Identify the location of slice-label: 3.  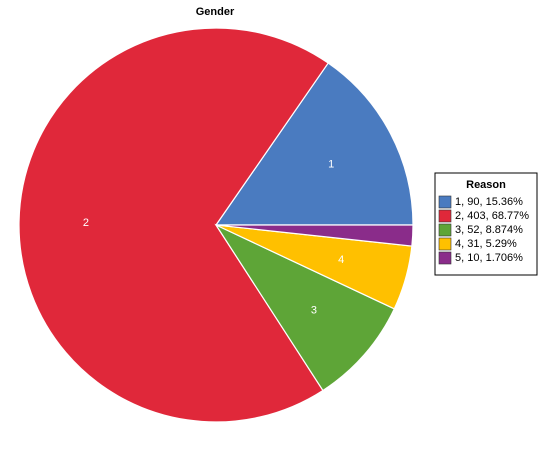
(314, 310).